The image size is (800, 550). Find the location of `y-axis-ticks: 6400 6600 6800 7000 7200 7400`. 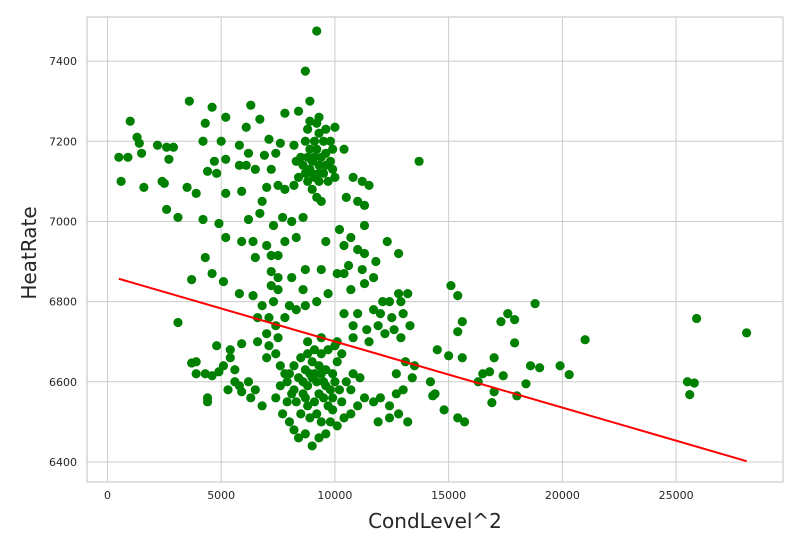

y-axis-ticks: 6400 6600 6800 7000 7200 7400 is located at coordinates (63, 262).